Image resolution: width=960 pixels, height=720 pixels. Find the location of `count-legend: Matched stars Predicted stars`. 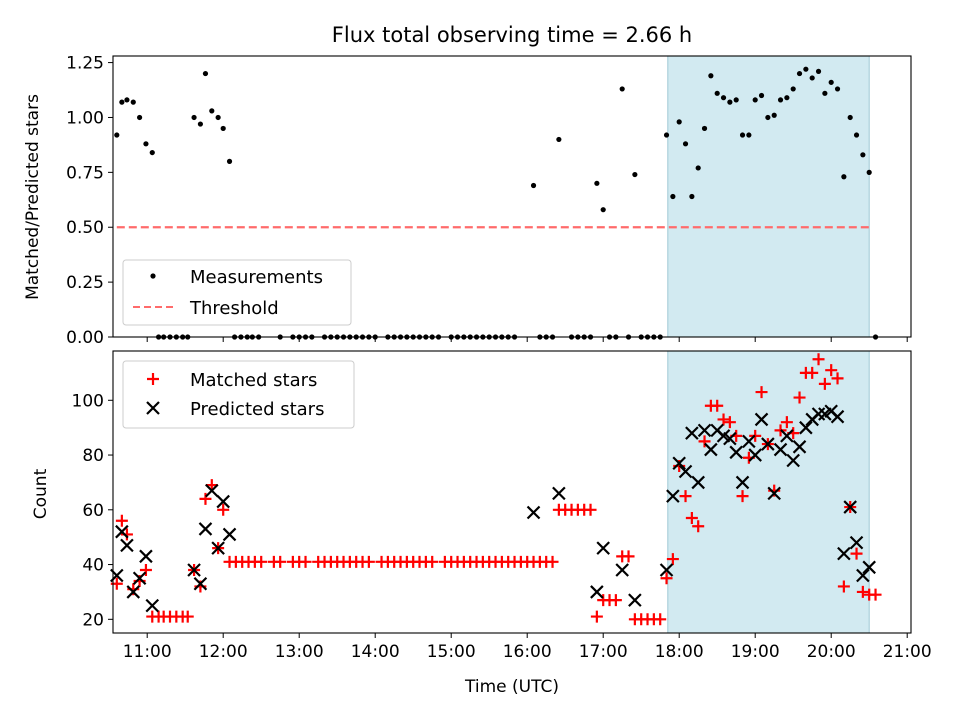

count-legend: Matched stars Predicted stars is located at coordinates (238, 394).